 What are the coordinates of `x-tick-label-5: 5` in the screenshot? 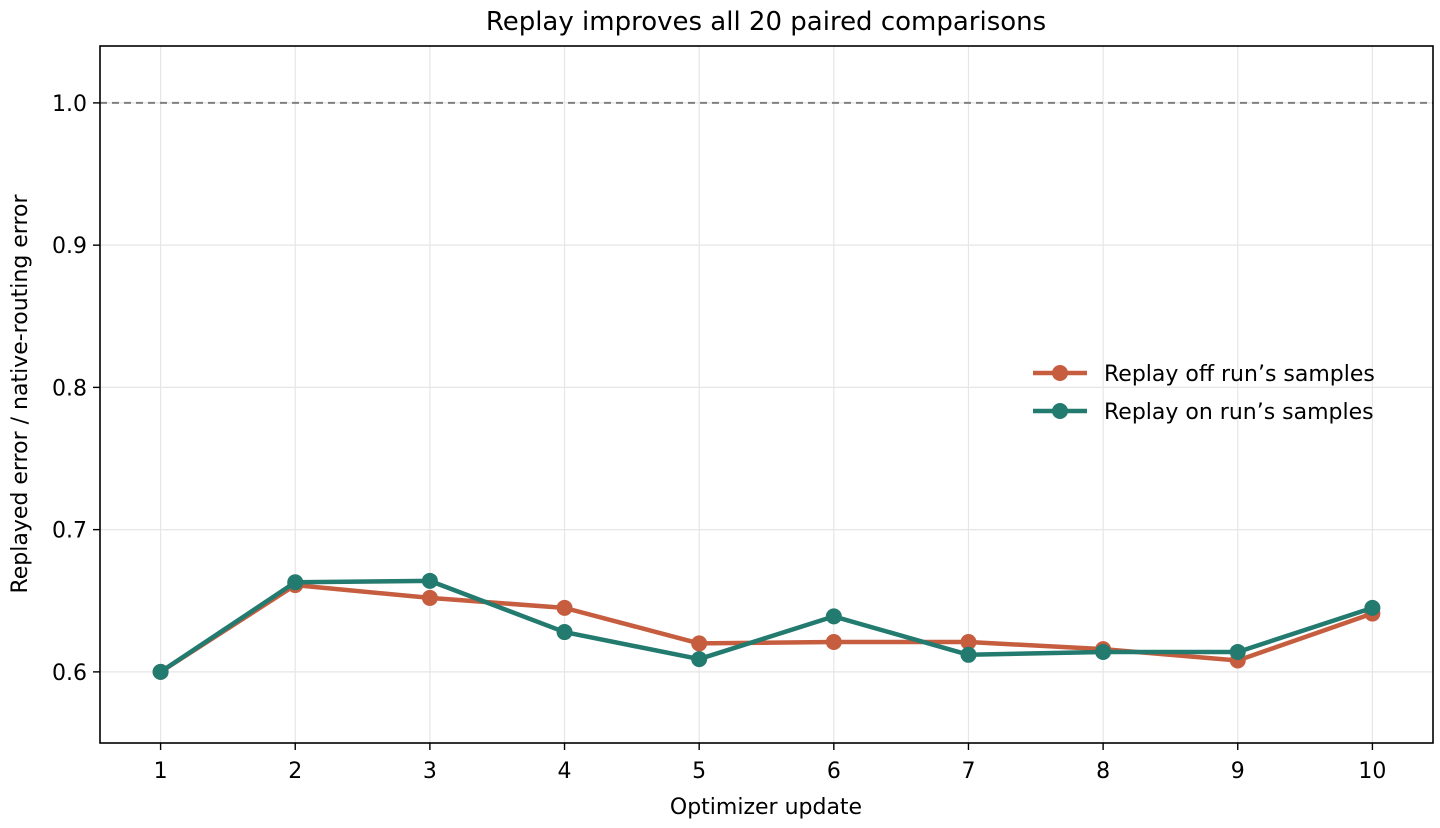 It's located at (699, 771).